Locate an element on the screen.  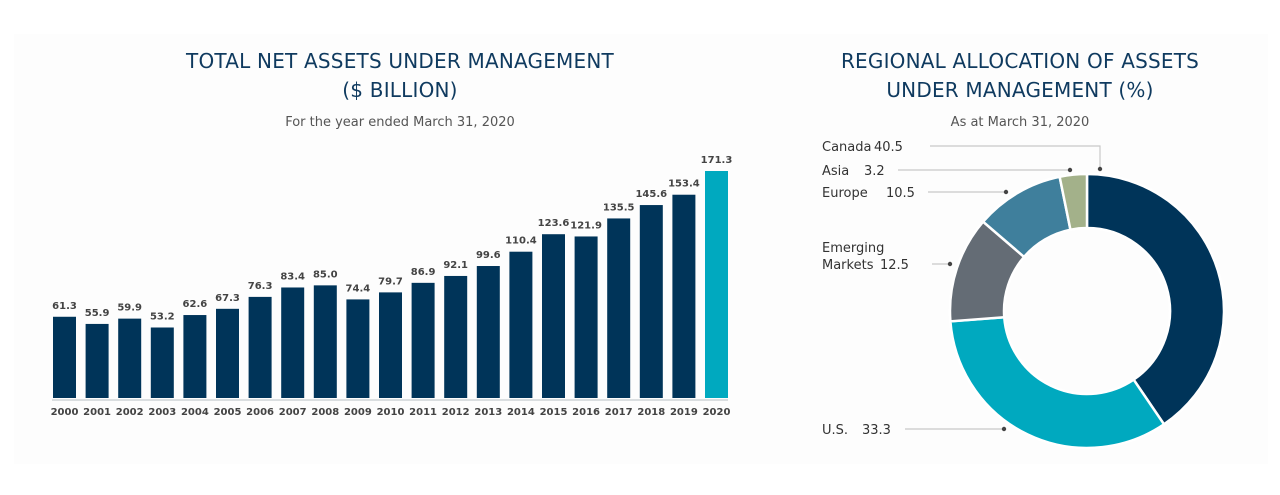
bar-2007 is located at coordinates (293, 342).